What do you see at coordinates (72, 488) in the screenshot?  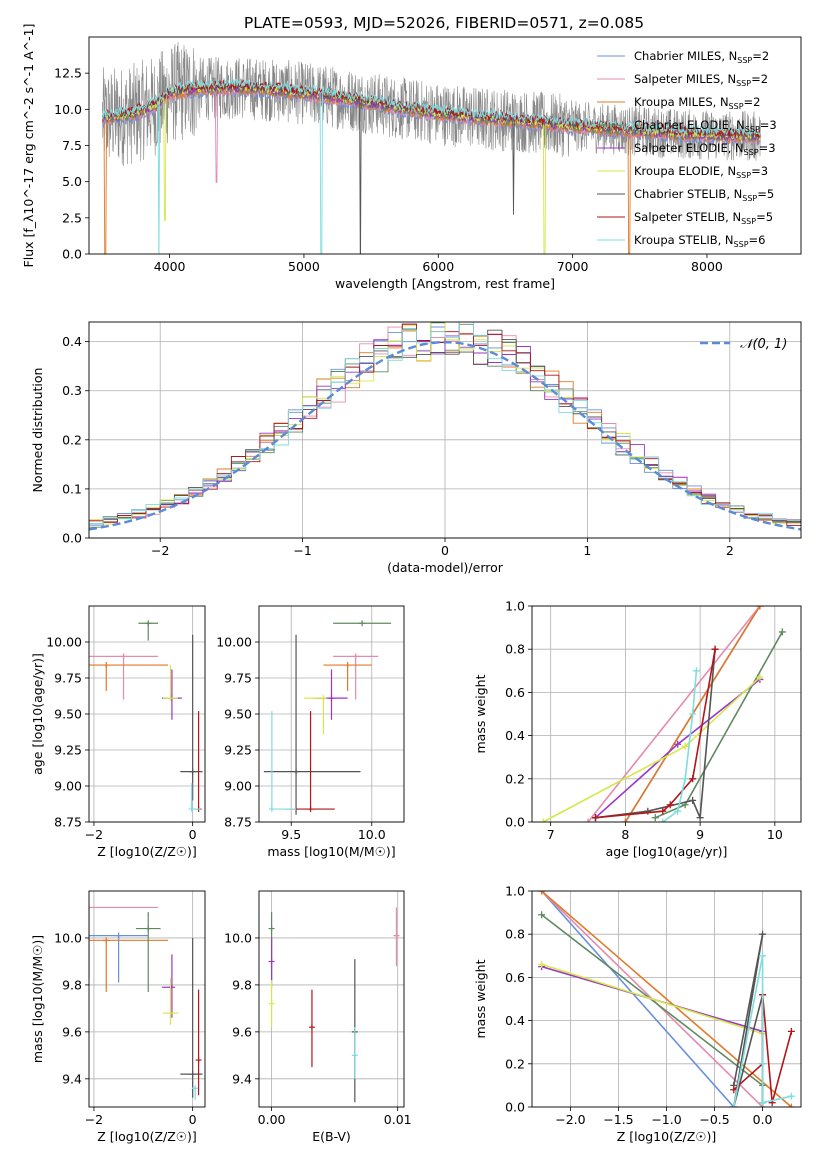 I see `y-tick-label: 0.1` at bounding box center [72, 488].